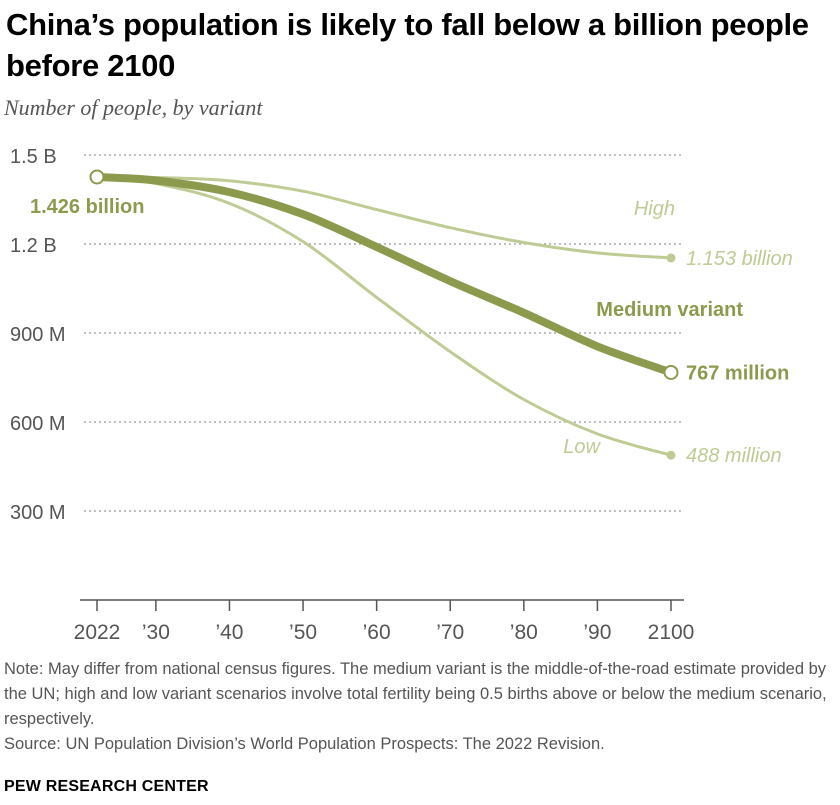  What do you see at coordinates (671, 372) in the screenshot?
I see `end-point-medium` at bounding box center [671, 372].